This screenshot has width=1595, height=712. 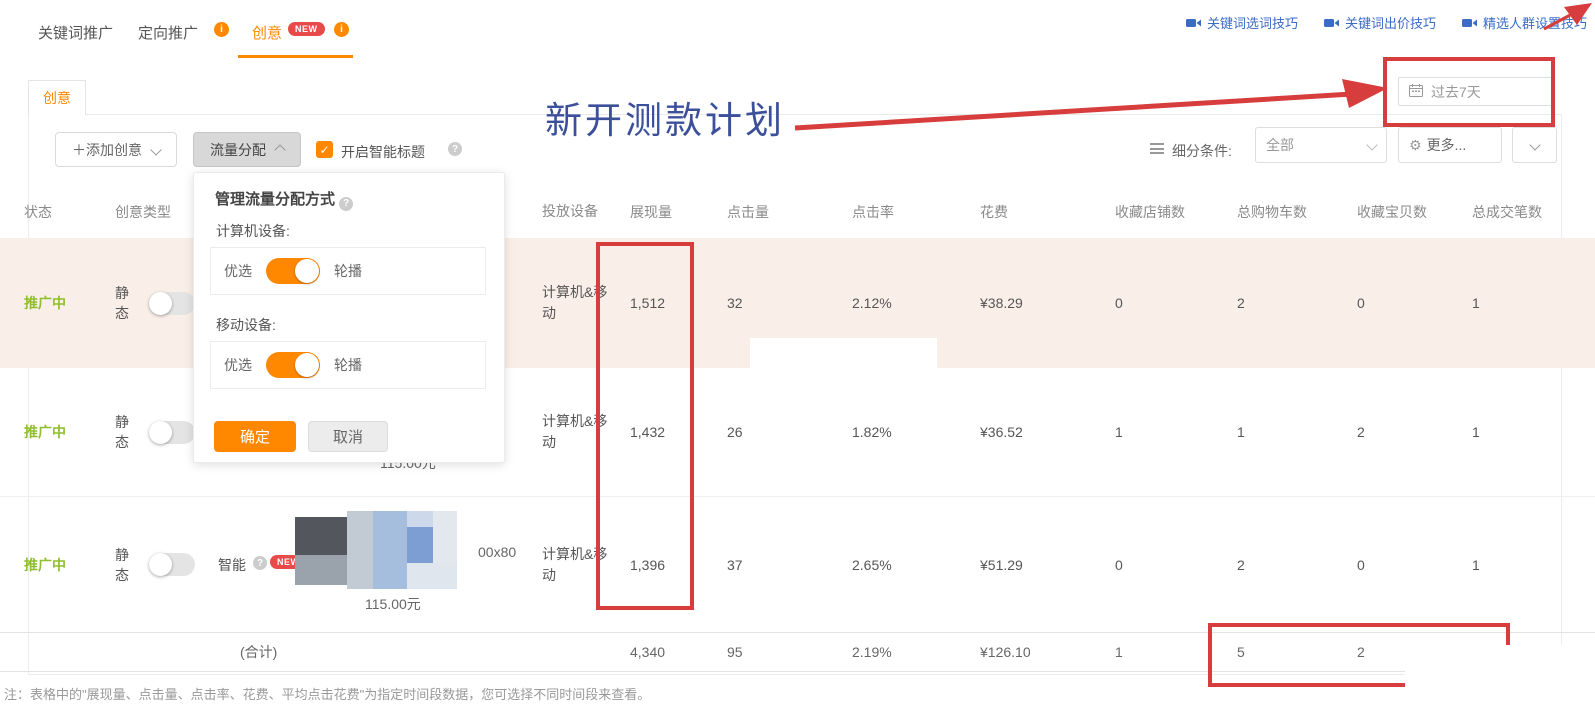 What do you see at coordinates (648, 652) in the screenshot?
I see `total-impressions: 4,340` at bounding box center [648, 652].